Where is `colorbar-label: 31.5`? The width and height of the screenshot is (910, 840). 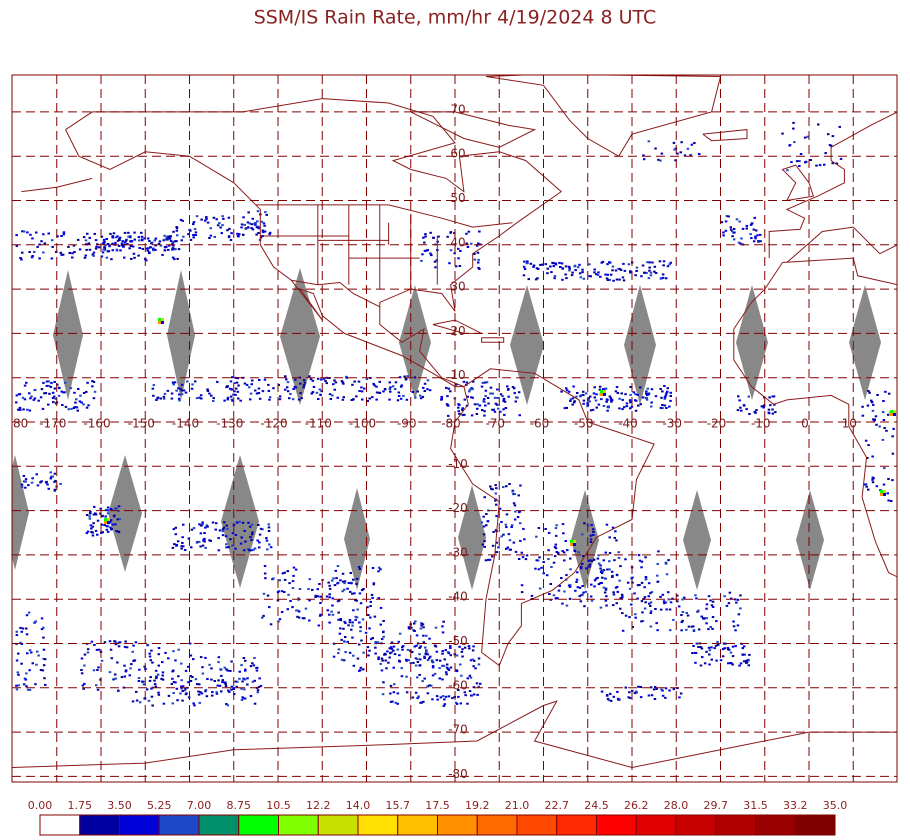 colorbar-label: 31.5 is located at coordinates (755, 805).